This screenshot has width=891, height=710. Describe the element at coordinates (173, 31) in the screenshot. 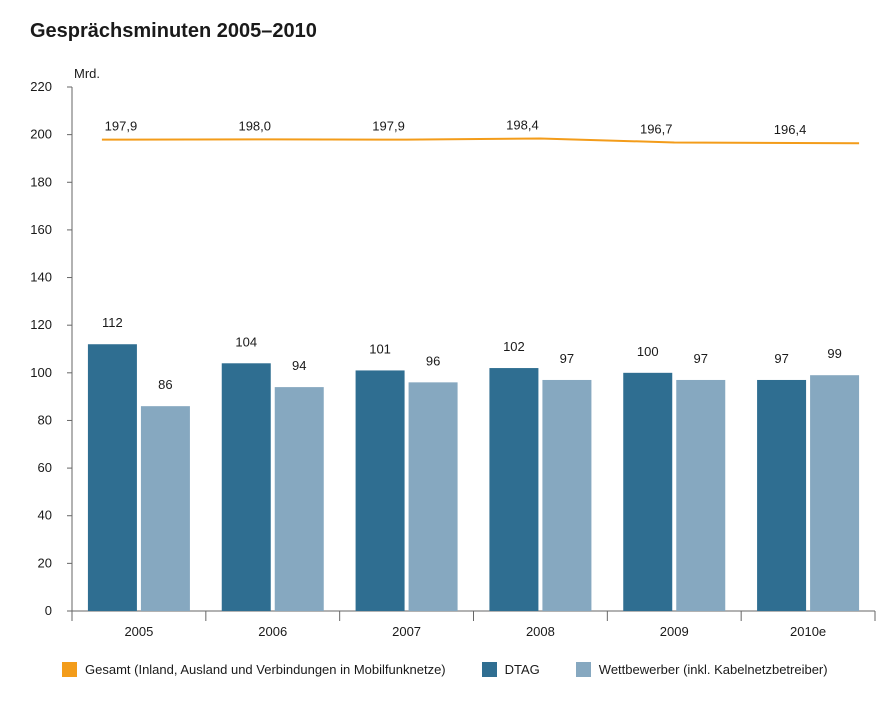

I see `chart-title: Gesprächsminuten 2005–2010` at that location.